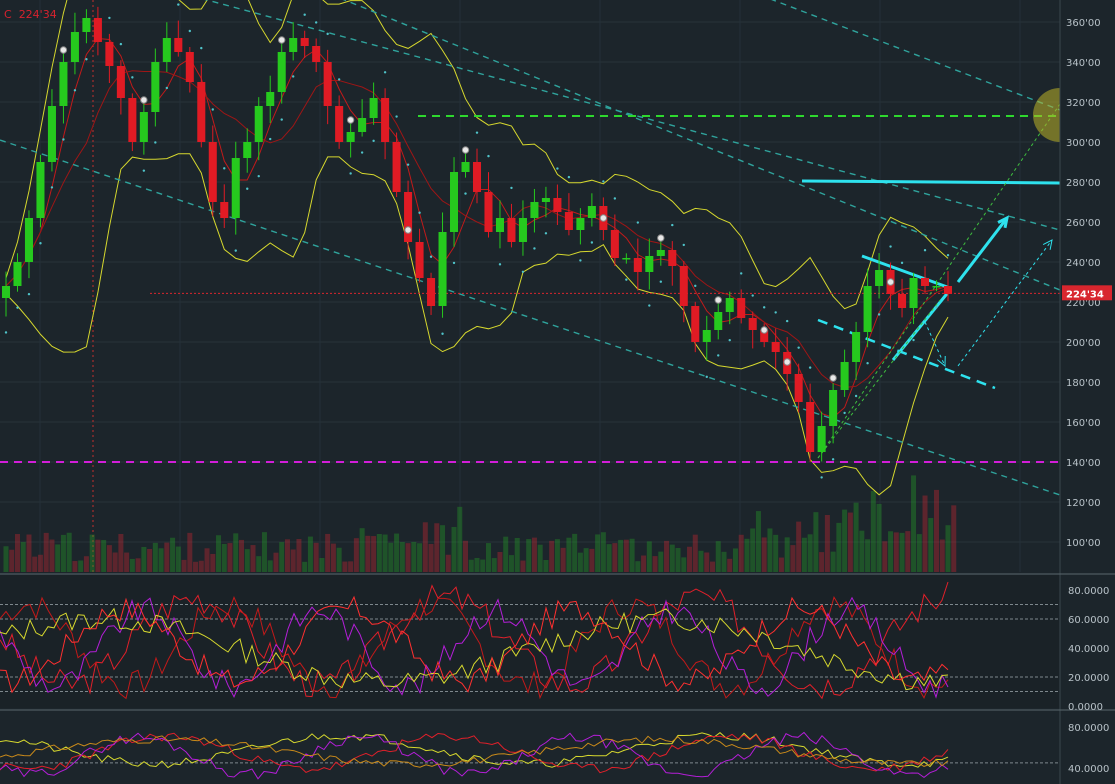  What do you see at coordinates (982, 250) in the screenshot?
I see `breakout-arrow` at bounding box center [982, 250].